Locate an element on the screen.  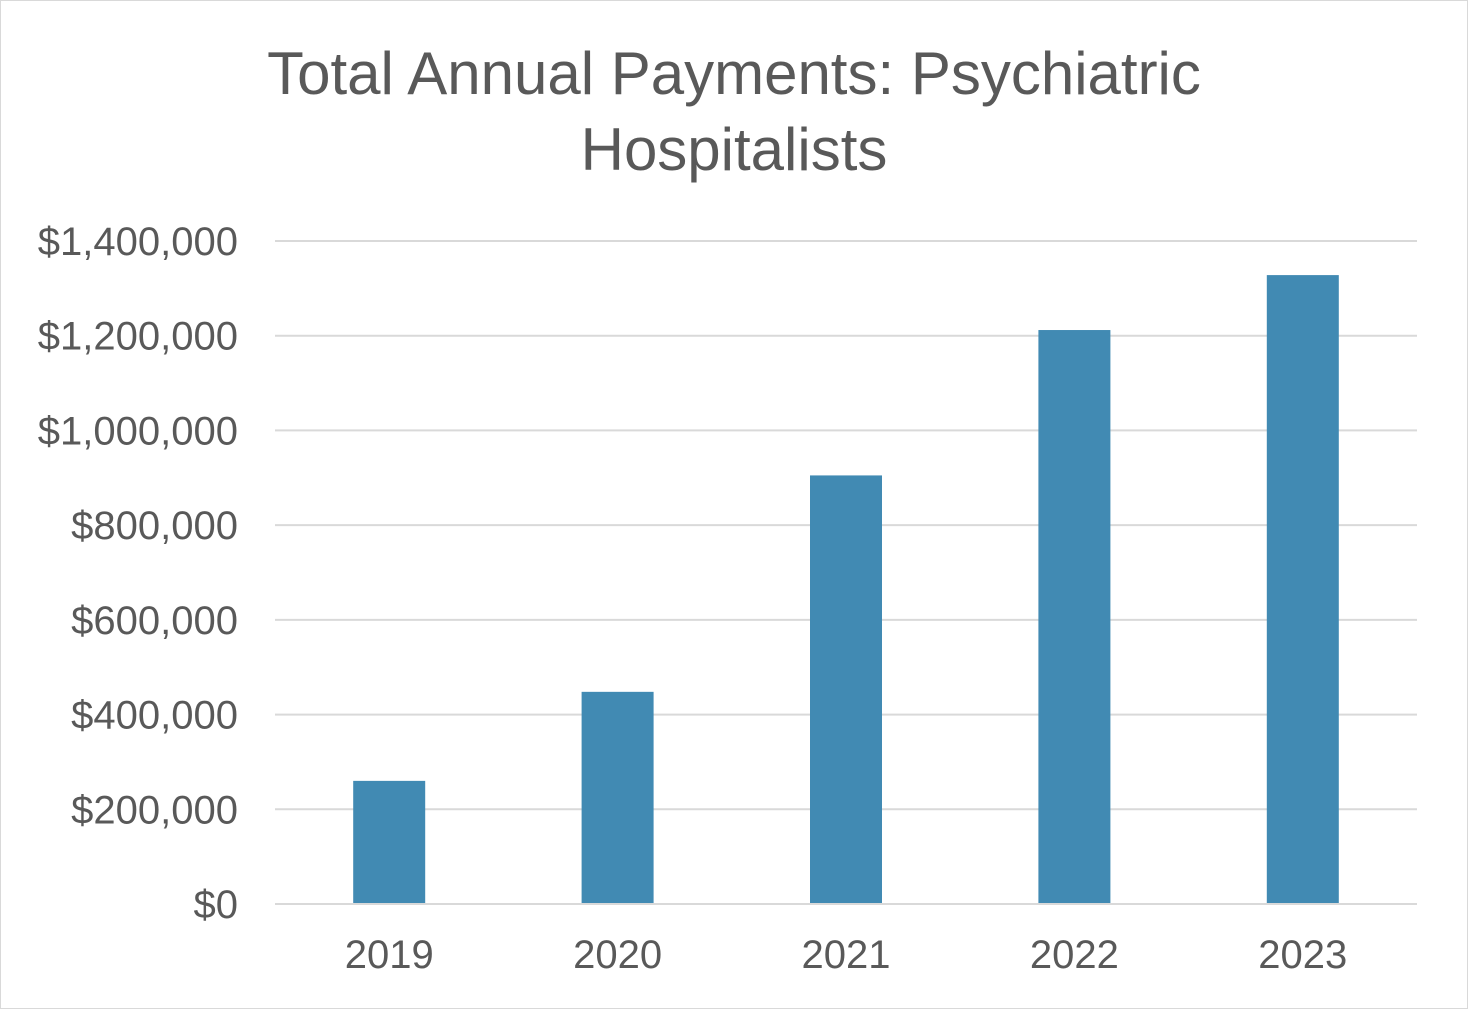
y-tick-label: $400,000 is located at coordinates (154, 716).